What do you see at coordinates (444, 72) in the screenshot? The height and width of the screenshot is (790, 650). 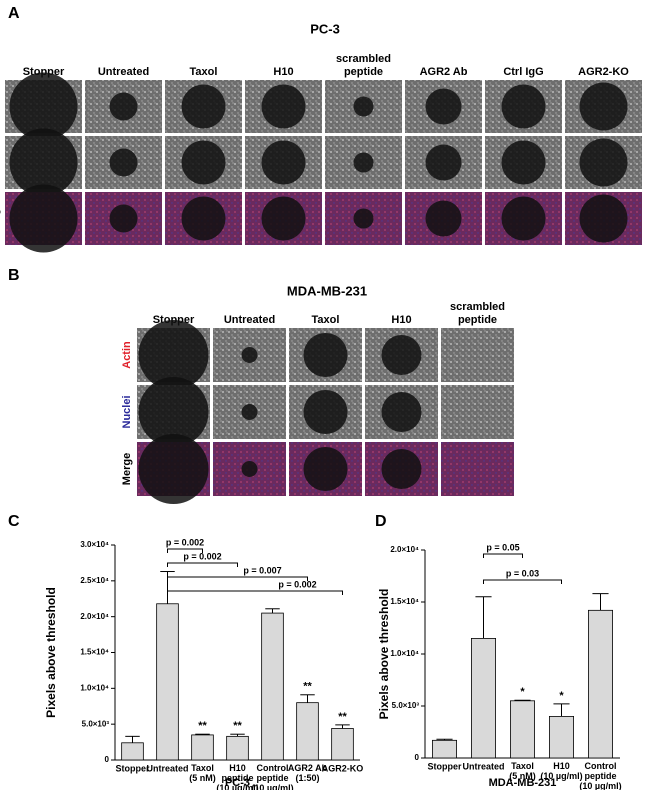 I see `column-header: AGR2 Ab` at bounding box center [444, 72].